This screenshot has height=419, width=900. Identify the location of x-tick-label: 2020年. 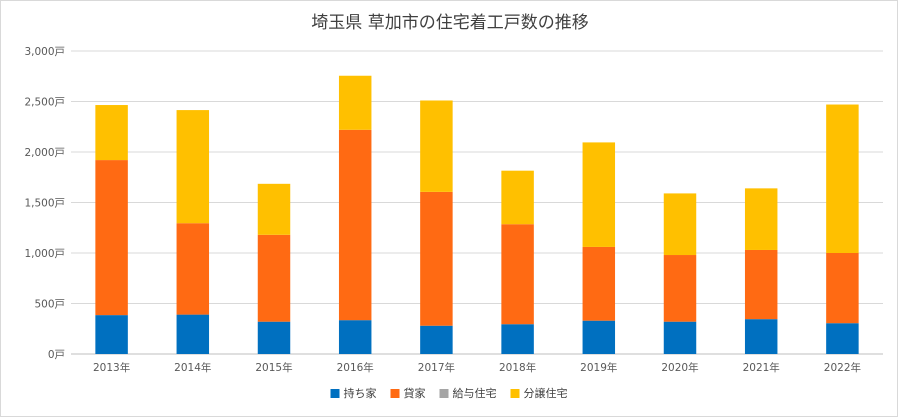
(679, 367).